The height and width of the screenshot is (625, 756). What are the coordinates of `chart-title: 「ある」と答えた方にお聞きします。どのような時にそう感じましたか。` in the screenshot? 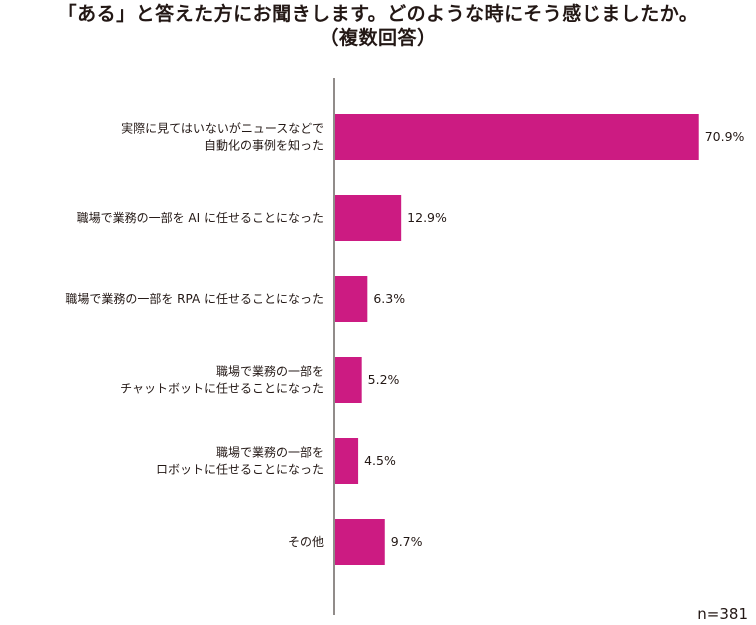 It's located at (378, 14).